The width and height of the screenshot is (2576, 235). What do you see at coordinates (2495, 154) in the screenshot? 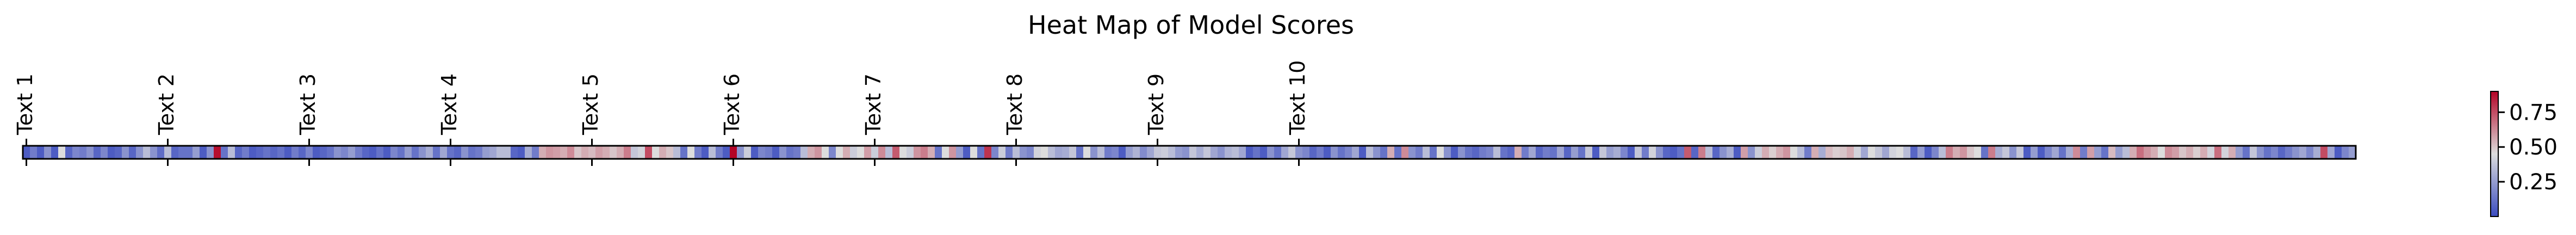
I see `colorbar` at bounding box center [2495, 154].